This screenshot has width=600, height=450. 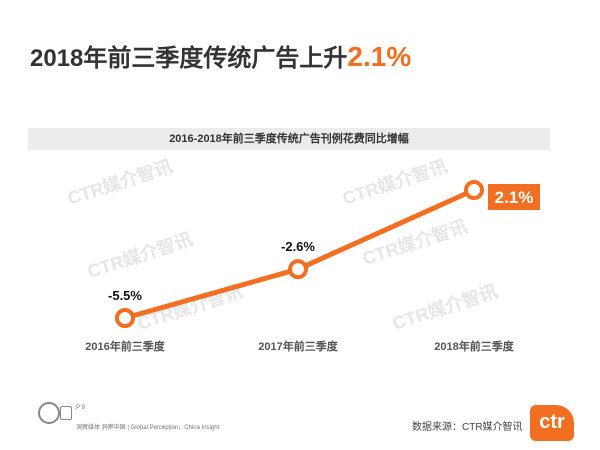 What do you see at coordinates (125, 295) in the screenshot?
I see `data-label: -5.5%` at bounding box center [125, 295].